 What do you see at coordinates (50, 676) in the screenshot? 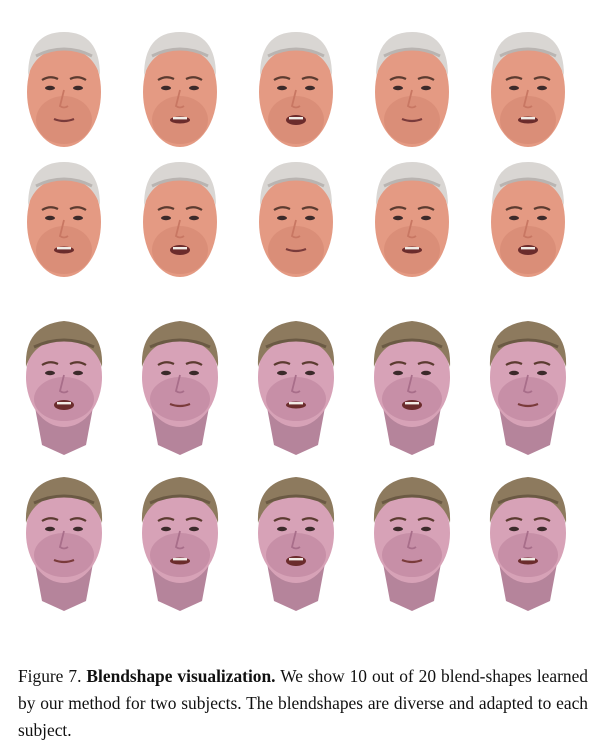
I see `caption-label: Figure 7.` at bounding box center [50, 676].